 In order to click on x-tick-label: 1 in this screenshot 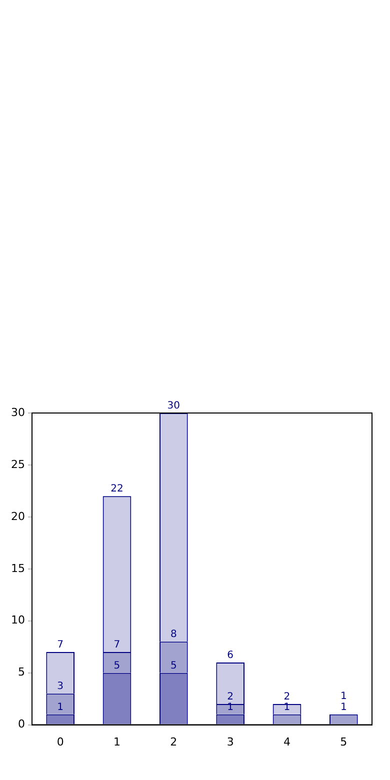, I will do `click(117, 741)`.